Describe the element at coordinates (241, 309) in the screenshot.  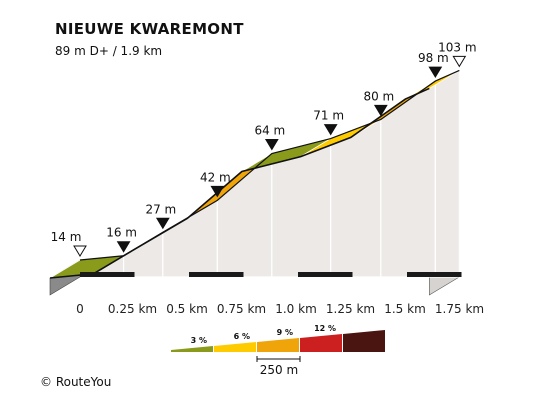
I see `x-tick-label: 0.75 km` at that location.